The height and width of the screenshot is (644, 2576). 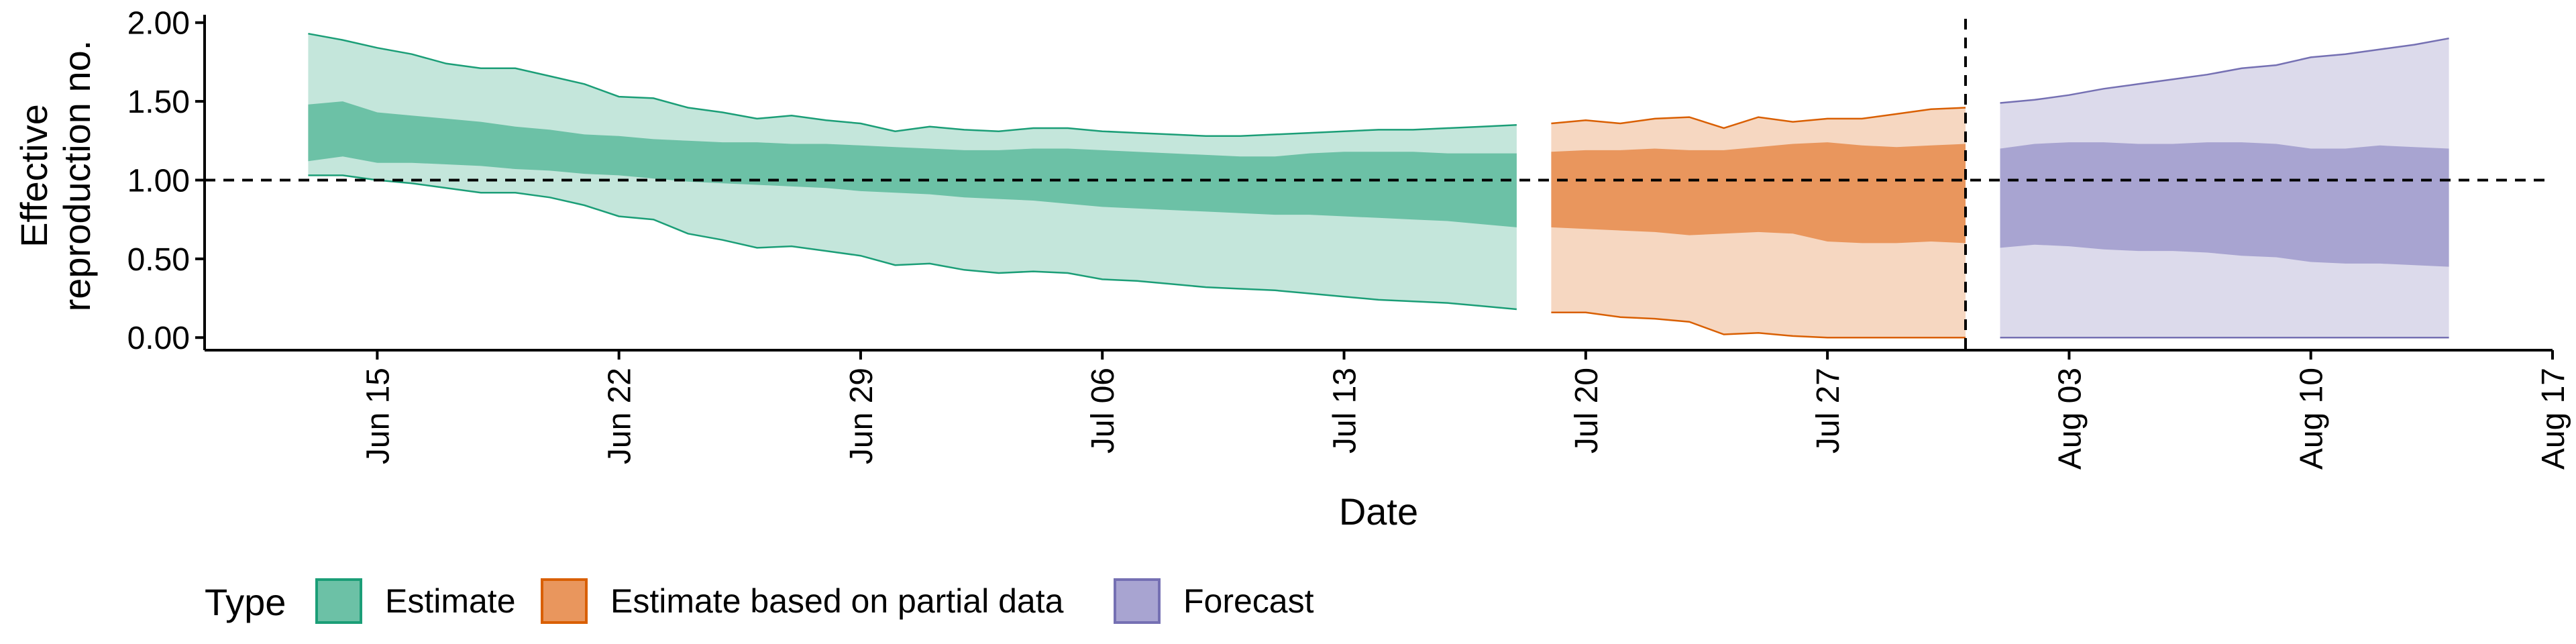 I want to click on y-axis-title: Effective reproduction no., so click(x=55, y=176).